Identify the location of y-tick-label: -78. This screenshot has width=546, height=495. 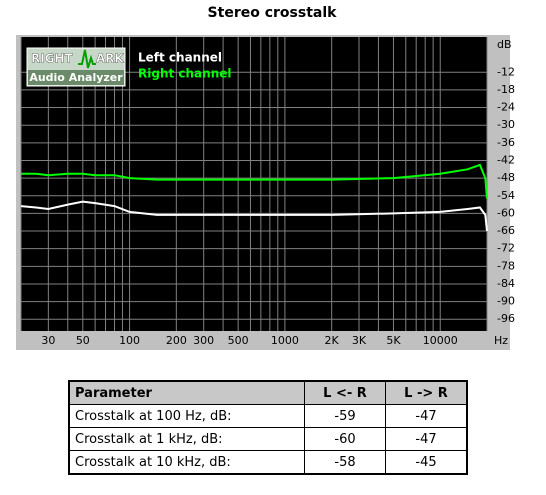
(506, 265).